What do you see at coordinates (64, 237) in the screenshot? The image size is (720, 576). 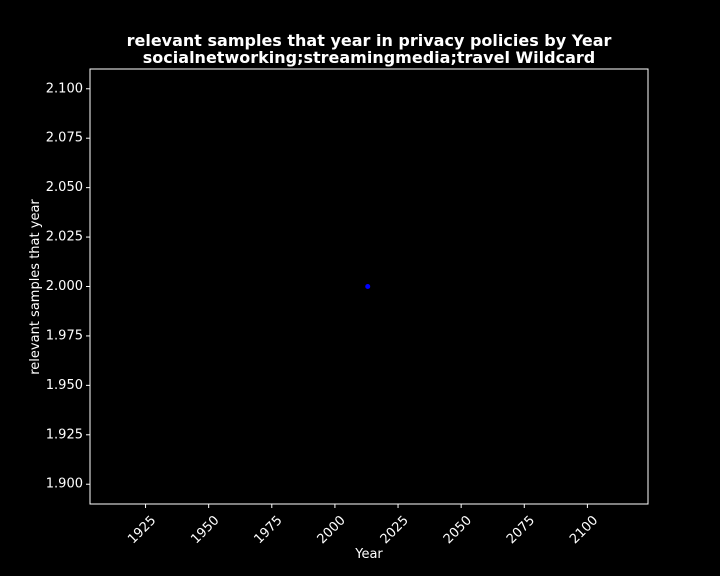 I see `y-tick-label: 2.025` at bounding box center [64, 237].